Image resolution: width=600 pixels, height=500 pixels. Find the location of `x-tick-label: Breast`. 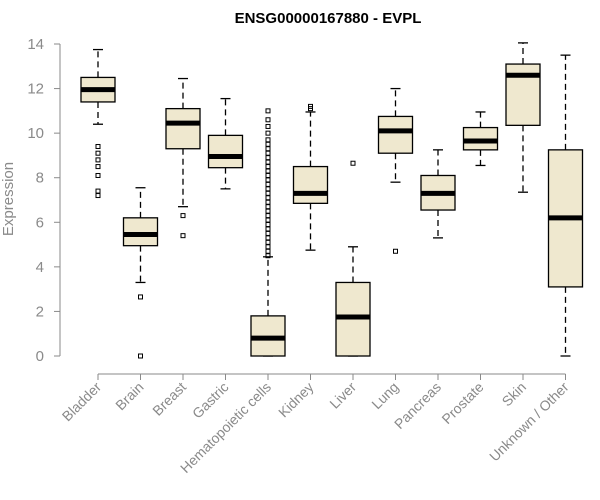

x-tick-label: Breast is located at coordinates (169, 399).